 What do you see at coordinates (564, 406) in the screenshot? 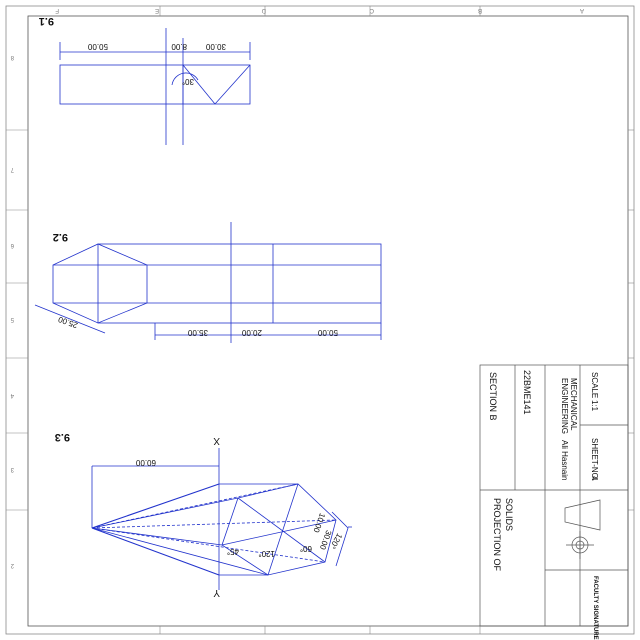
I see `course-line-1: ENGINEERING` at bounding box center [564, 406].